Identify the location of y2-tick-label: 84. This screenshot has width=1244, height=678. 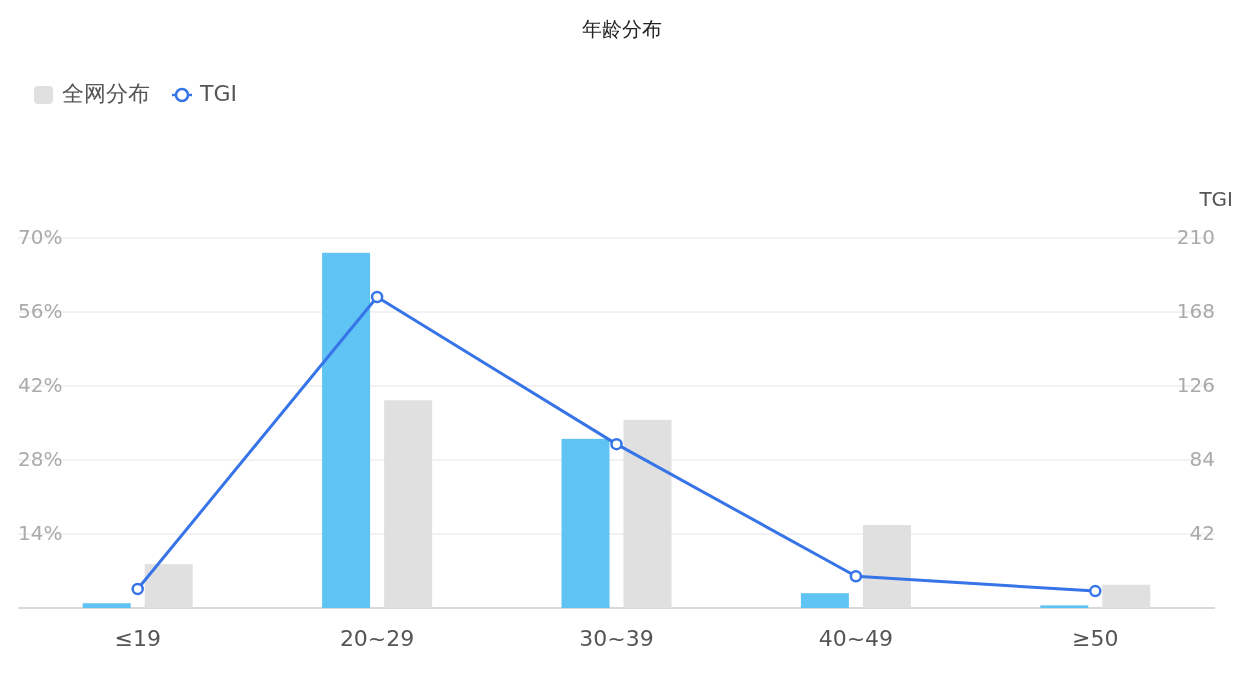
(1202, 458).